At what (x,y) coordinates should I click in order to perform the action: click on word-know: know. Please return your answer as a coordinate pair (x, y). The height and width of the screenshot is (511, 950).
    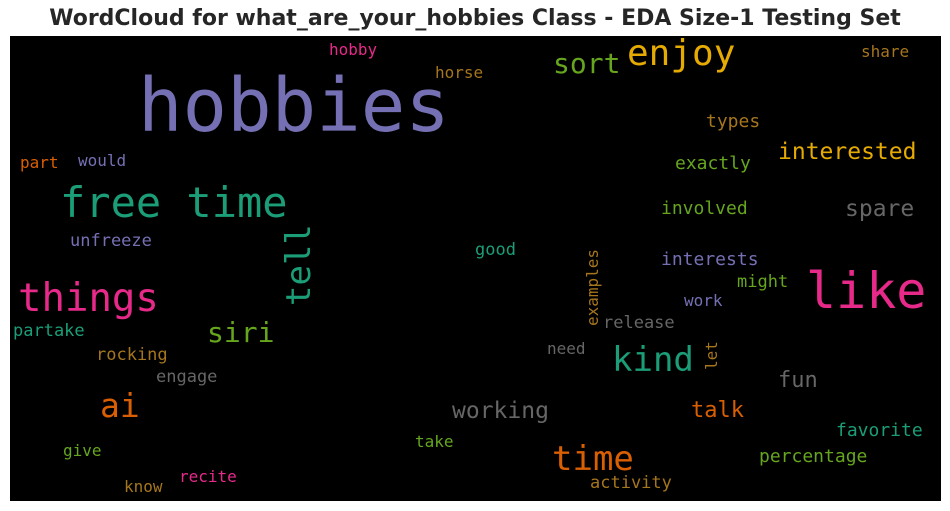
    Looking at the image, I should click on (143, 486).